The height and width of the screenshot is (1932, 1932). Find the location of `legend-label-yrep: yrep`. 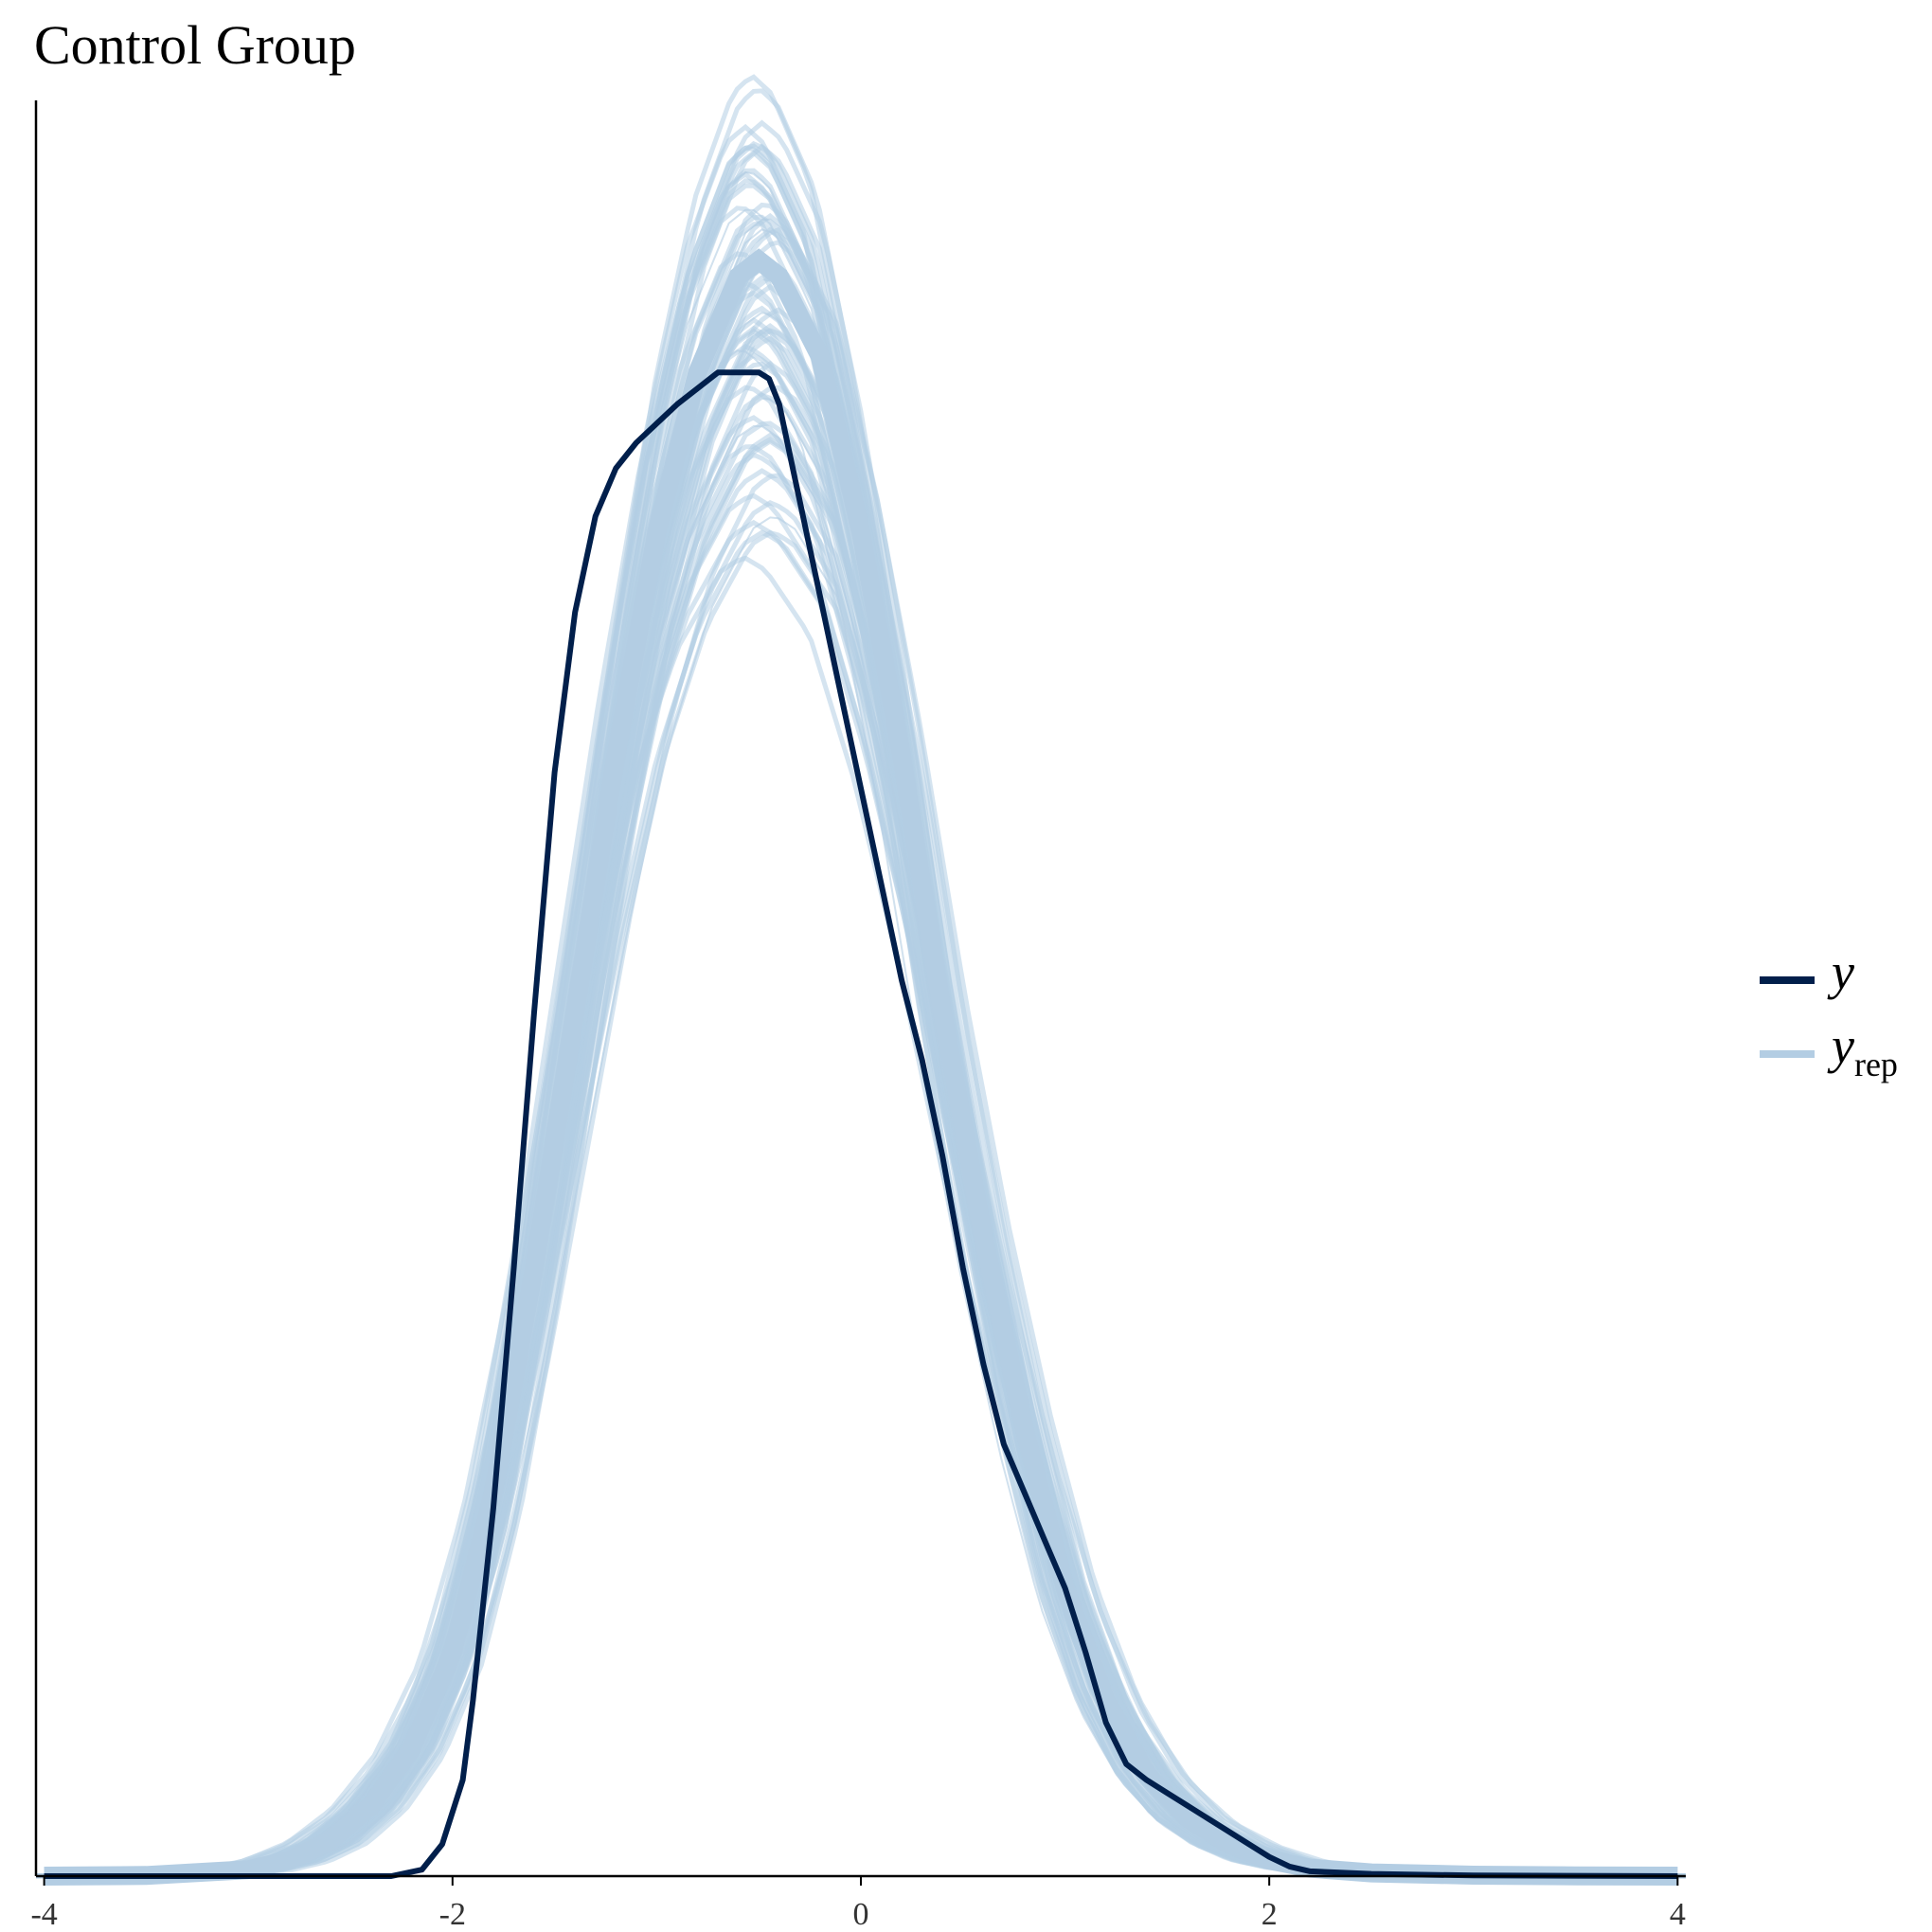

legend-label-yrep: yrep is located at coordinates (1865, 1050).